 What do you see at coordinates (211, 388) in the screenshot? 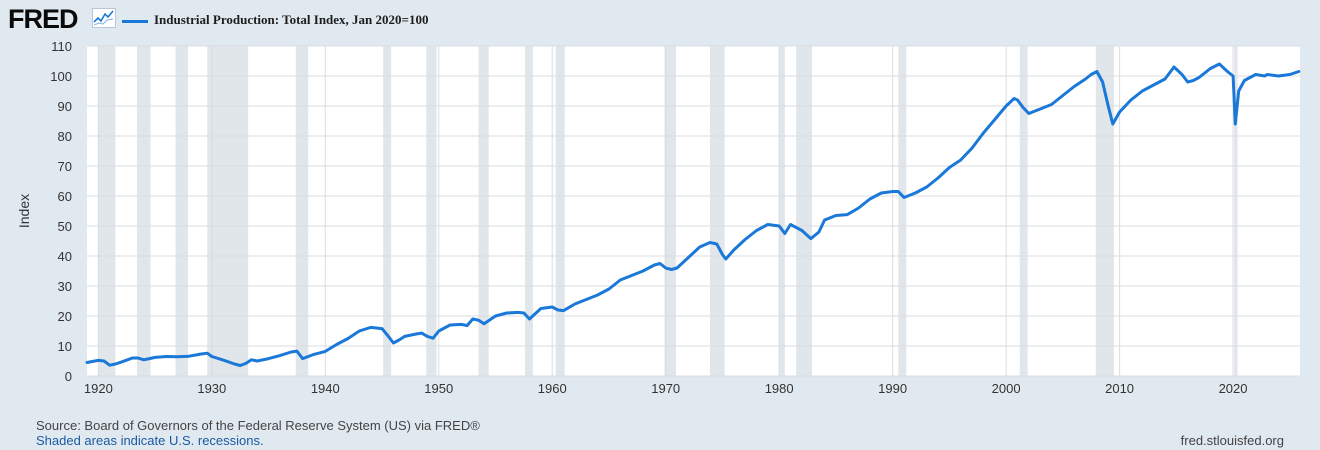
I see `x-tick-label: 1930` at bounding box center [211, 388].